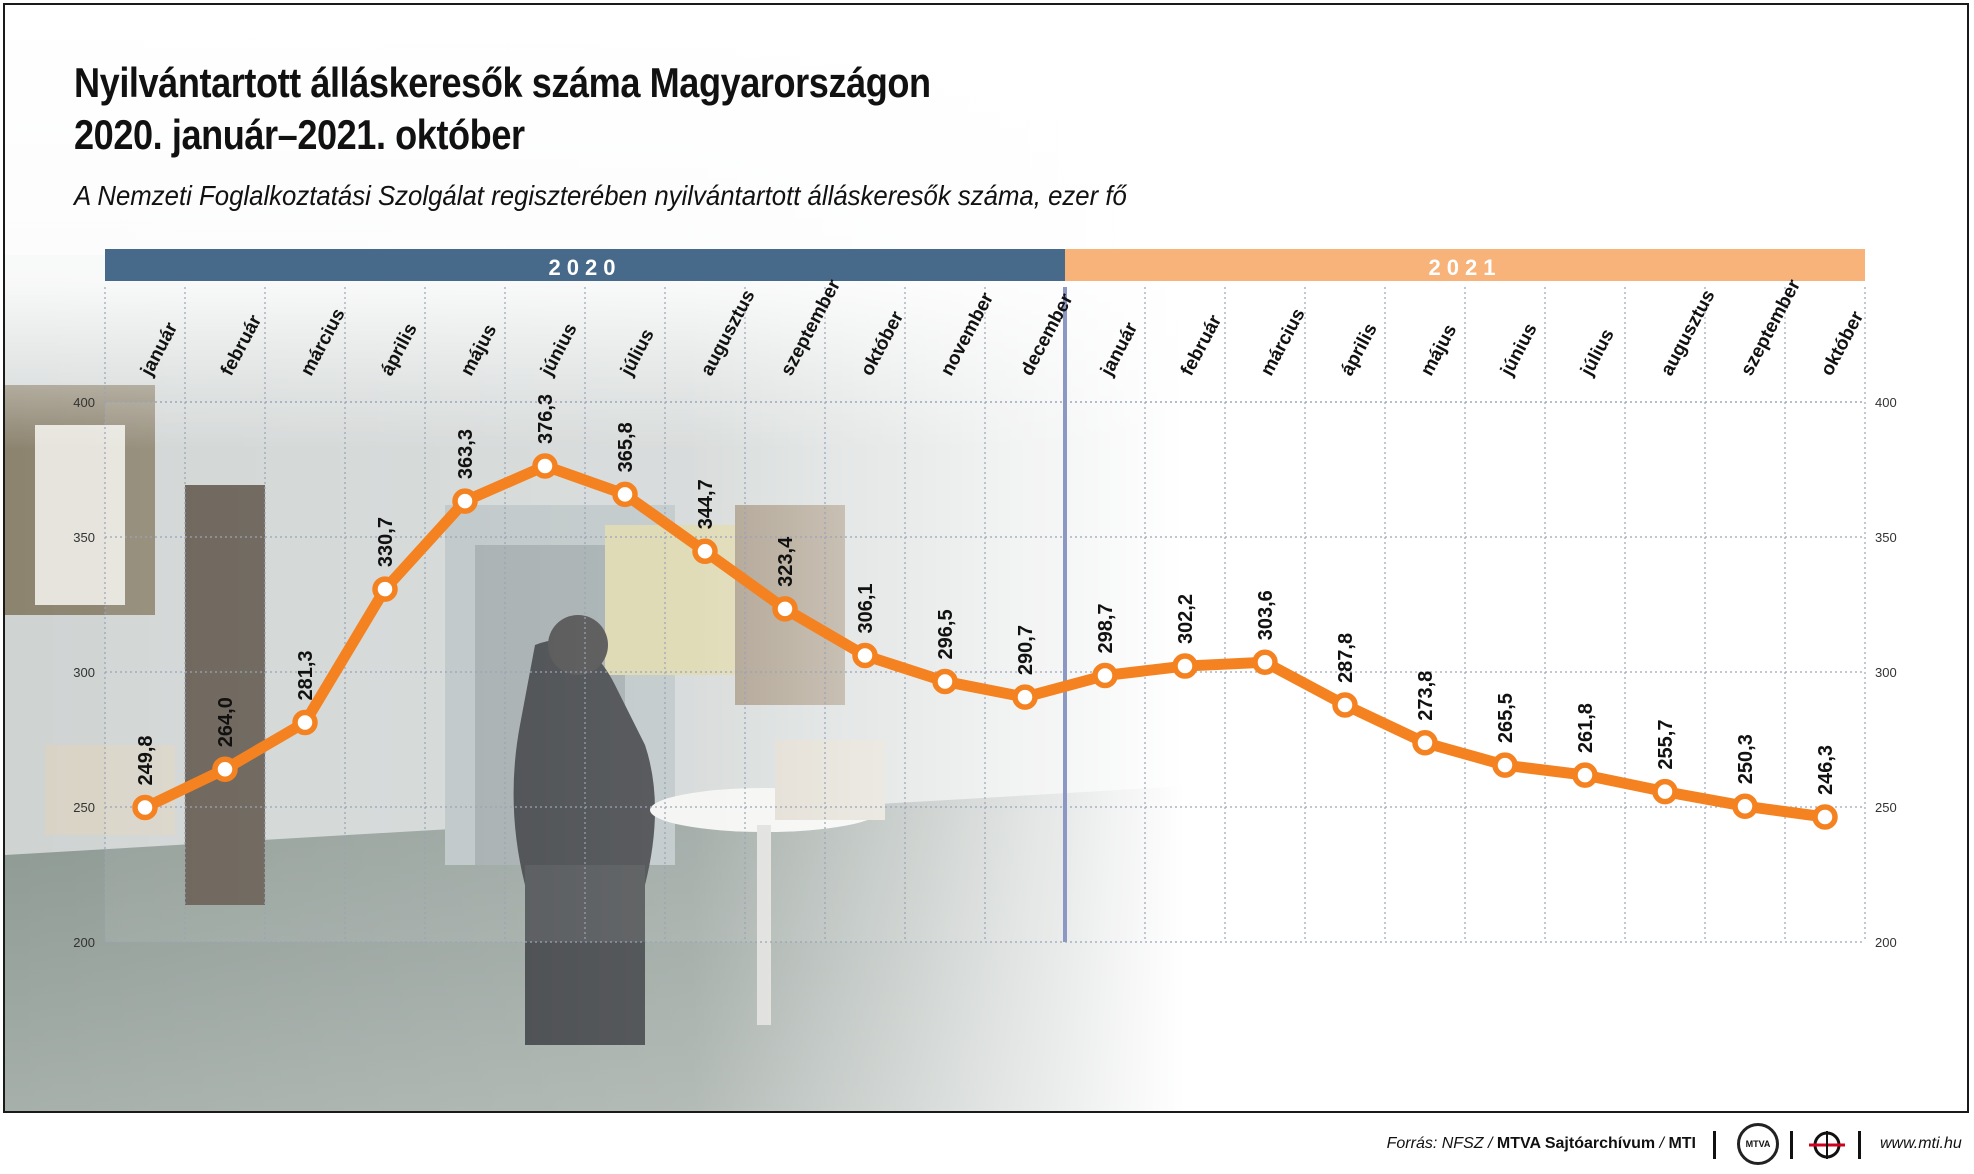  What do you see at coordinates (306, 675) in the screenshot?
I see `data-value-label: 281,3` at bounding box center [306, 675].